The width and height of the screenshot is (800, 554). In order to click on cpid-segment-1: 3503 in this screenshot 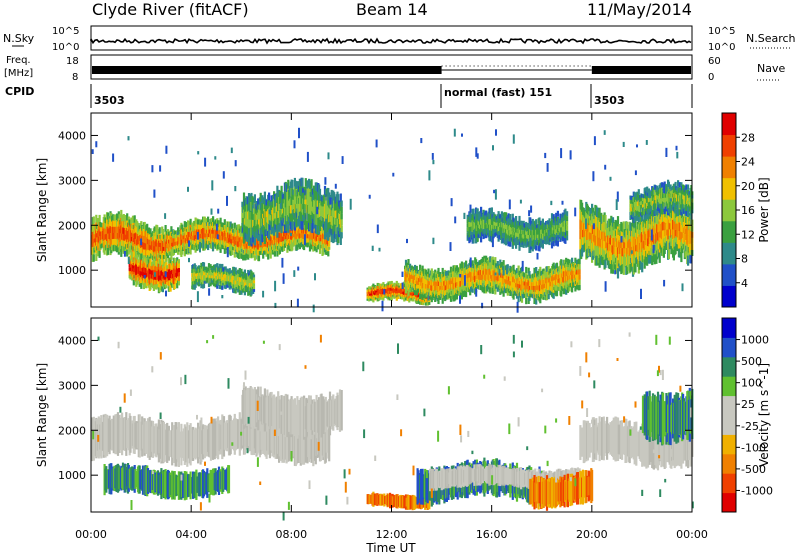, I will do `click(109, 100)`.